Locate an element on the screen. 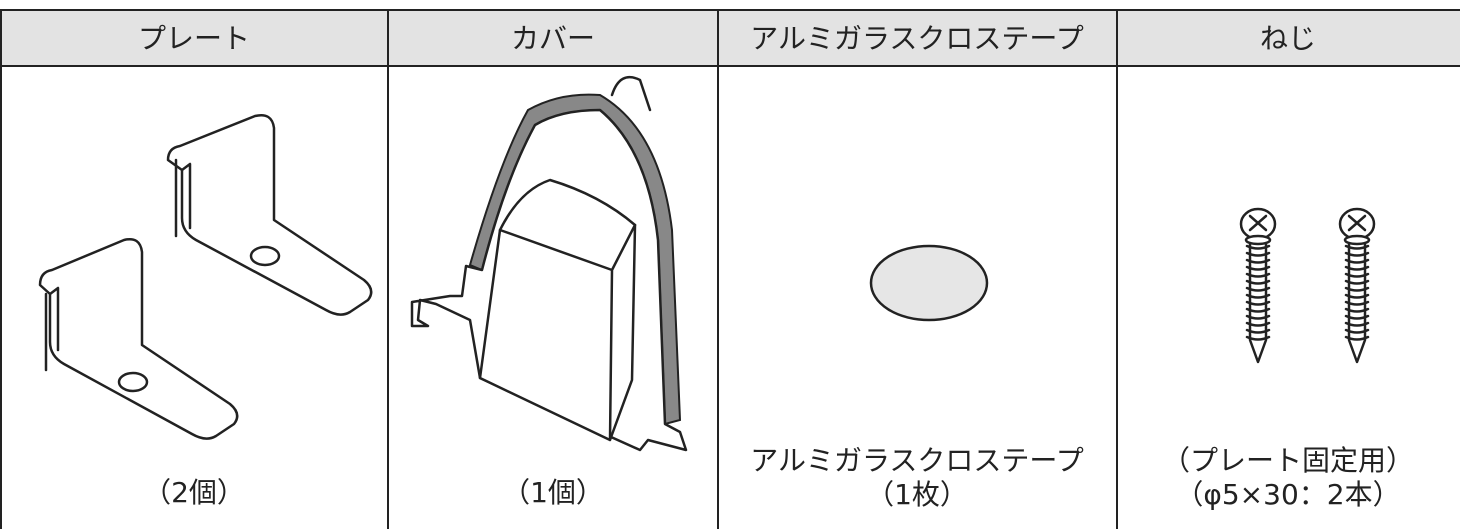  header-cell: アルミガラスクロステープ is located at coordinates (916, 38).